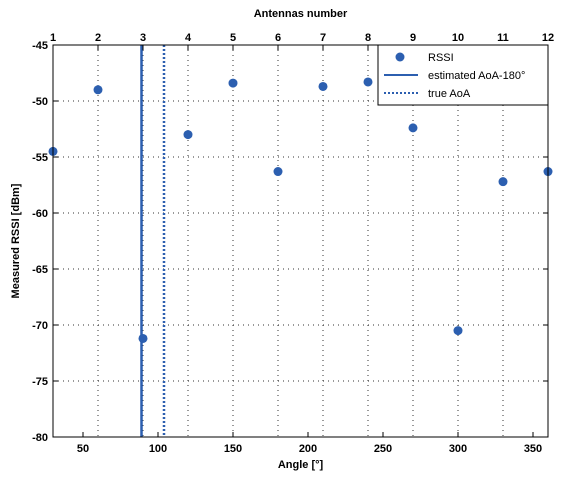 The height and width of the screenshot is (490, 577). What do you see at coordinates (548, 38) in the screenshot?
I see `top-tick-label: 12` at bounding box center [548, 38].